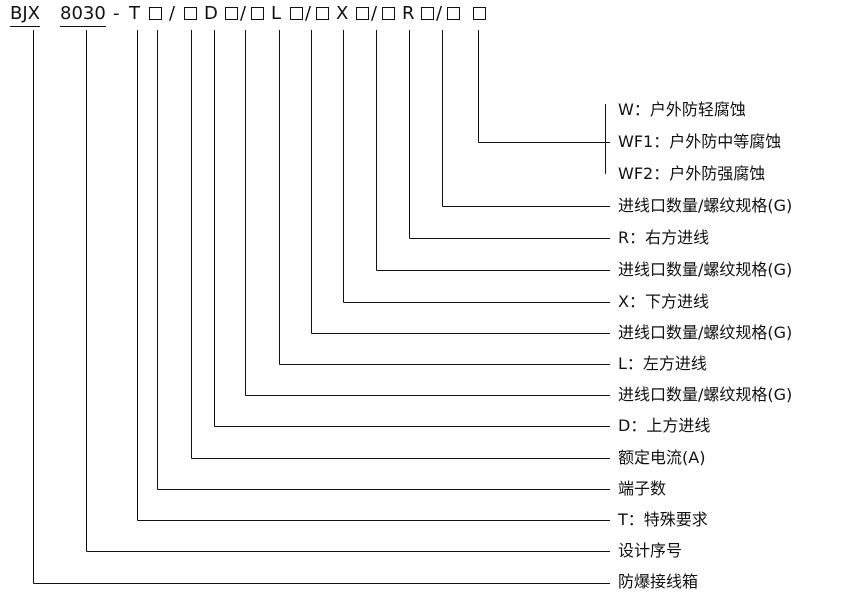  Describe the element at coordinates (155, 13) in the screenshot. I see `placeholder-box-terminals` at that location.